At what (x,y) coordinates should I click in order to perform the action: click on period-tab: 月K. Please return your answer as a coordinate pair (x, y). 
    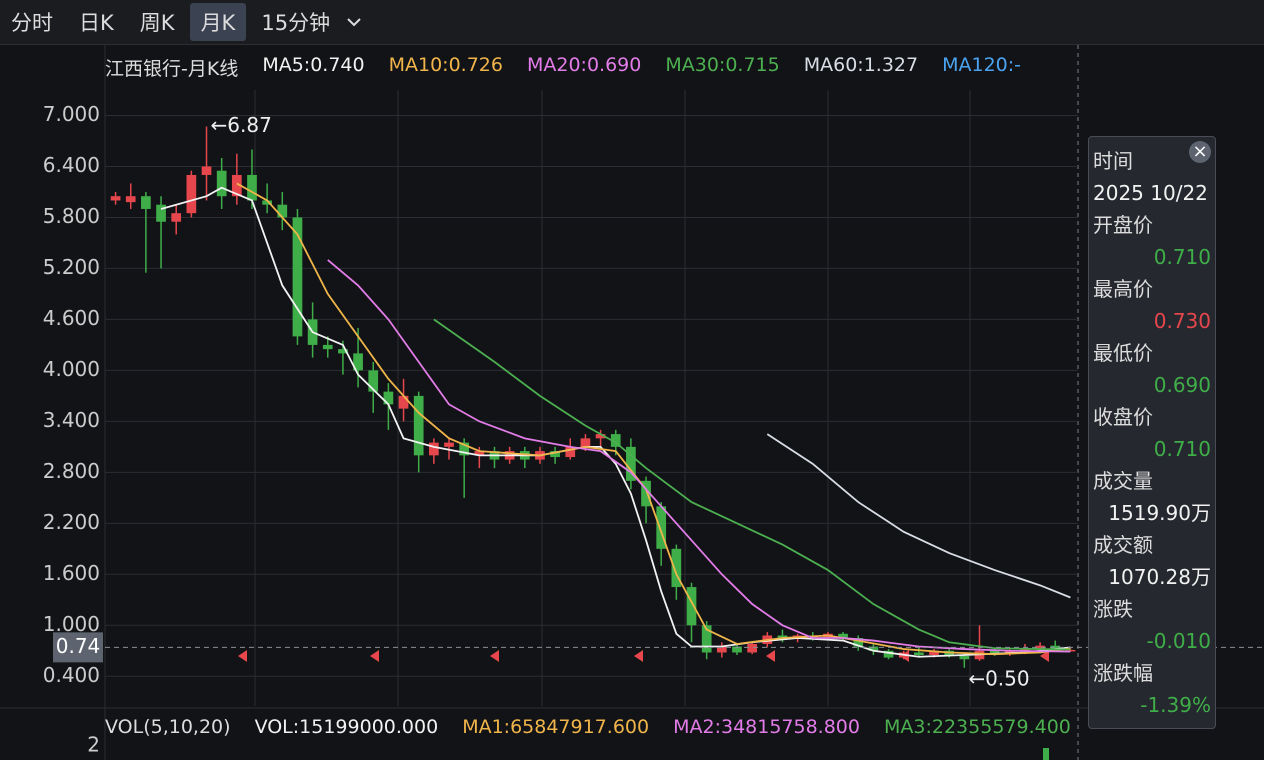
    Looking at the image, I should click on (218, 22).